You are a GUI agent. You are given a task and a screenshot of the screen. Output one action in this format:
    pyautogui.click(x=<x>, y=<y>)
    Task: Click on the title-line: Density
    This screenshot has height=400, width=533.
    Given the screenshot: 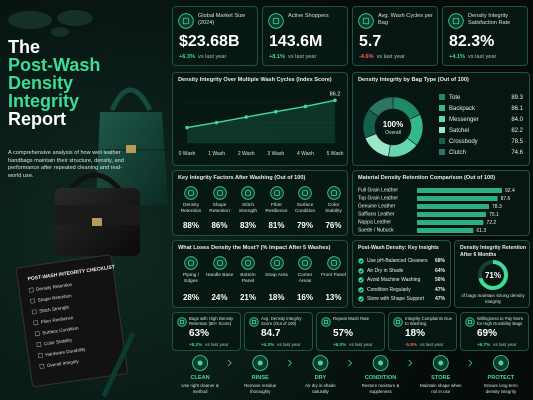 What is the action you would take?
    pyautogui.click(x=41, y=83)
    